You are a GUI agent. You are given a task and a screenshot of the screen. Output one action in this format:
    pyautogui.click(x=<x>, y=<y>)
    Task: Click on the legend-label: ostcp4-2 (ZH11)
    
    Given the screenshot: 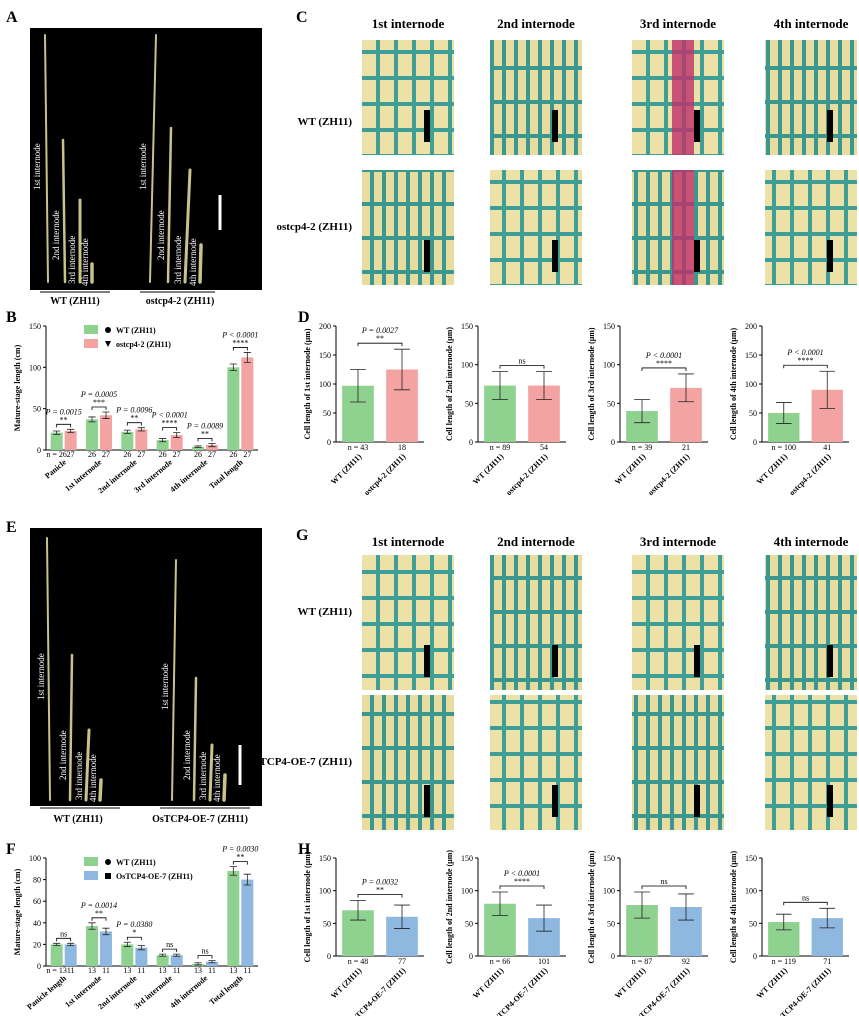 What is the action you would take?
    pyautogui.click(x=143, y=344)
    